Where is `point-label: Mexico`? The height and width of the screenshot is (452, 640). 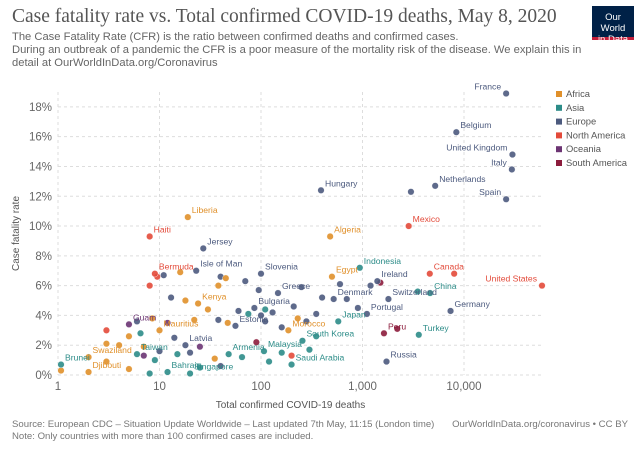 point-label: Mexico is located at coordinates (426, 219).